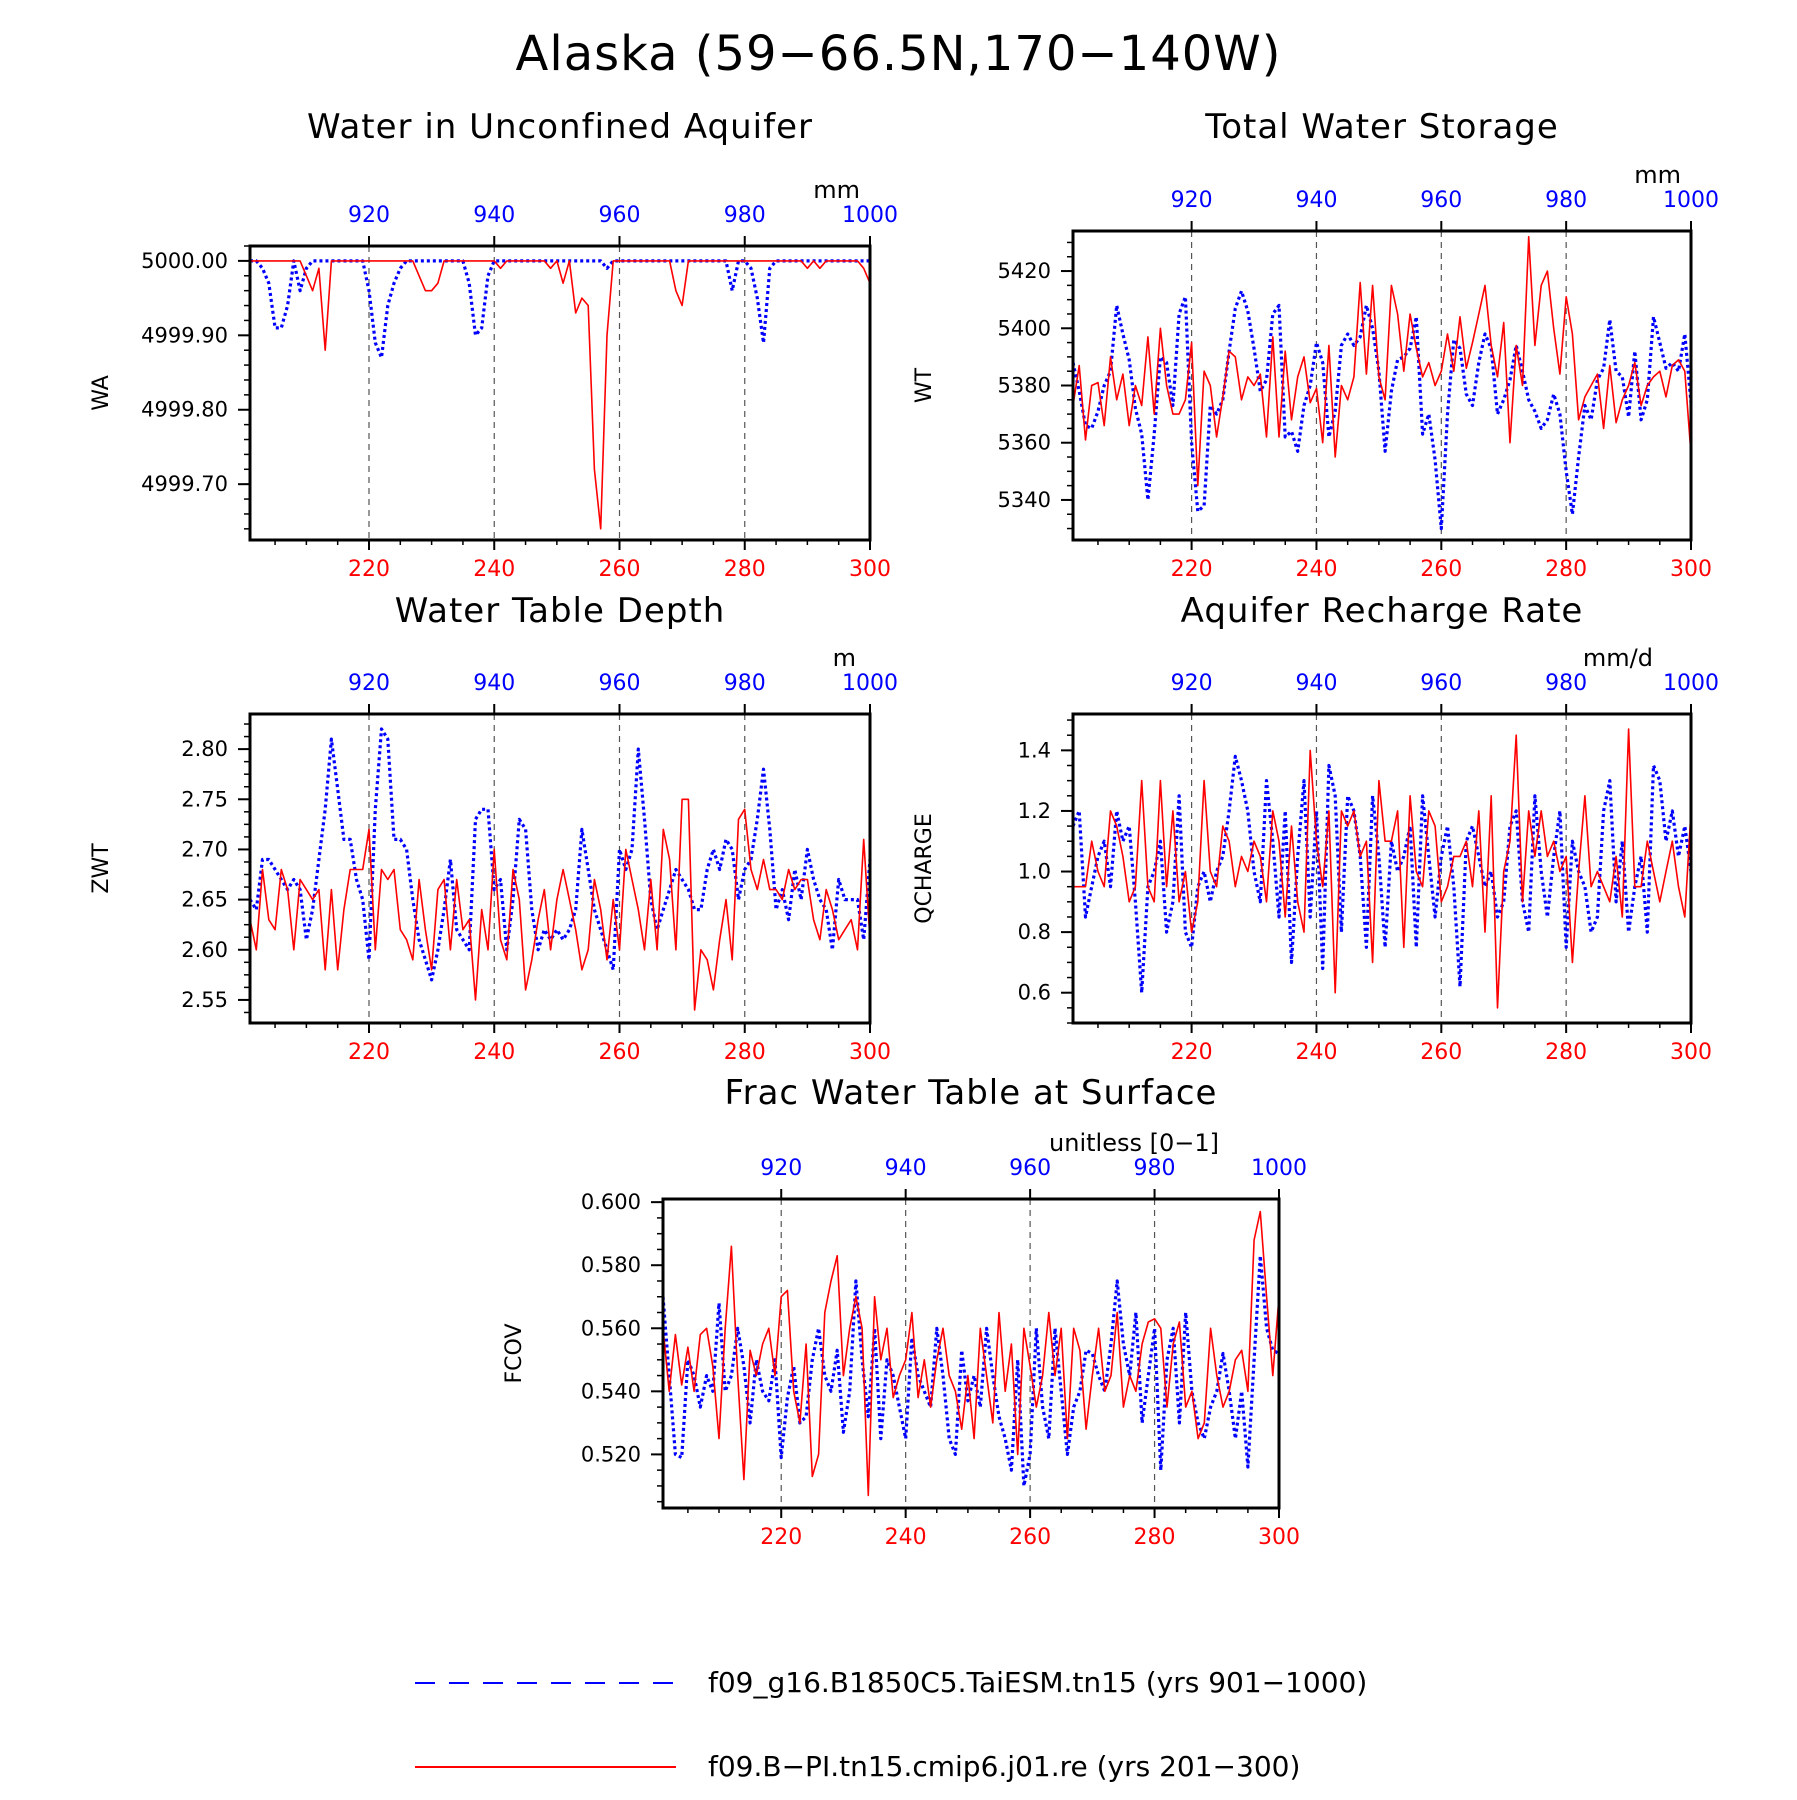 The height and width of the screenshot is (1800, 1797). I want to click on y-tick-label: 0.8, so click(1034, 932).